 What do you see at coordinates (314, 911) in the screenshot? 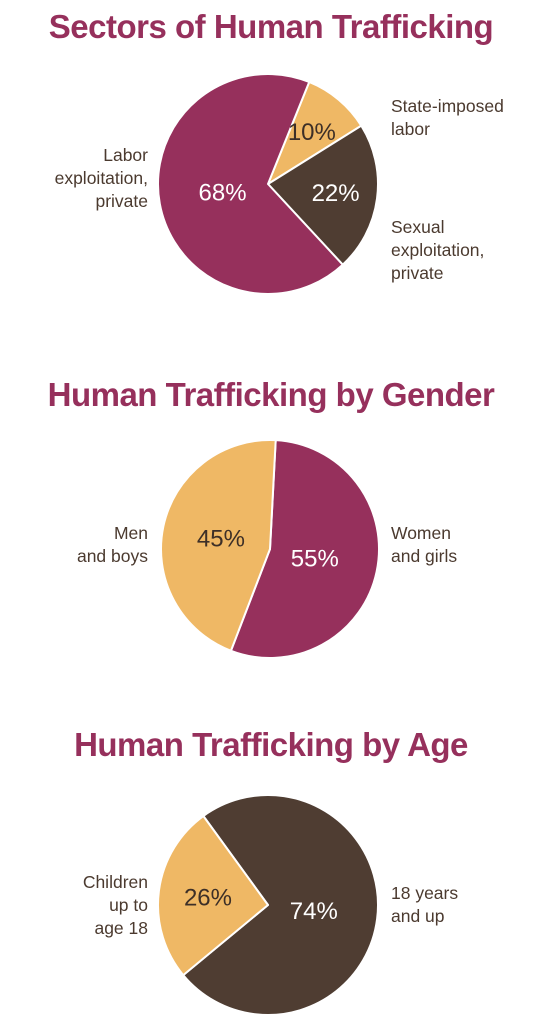
I see `data-label-18-years-and-up: 74%` at bounding box center [314, 911].